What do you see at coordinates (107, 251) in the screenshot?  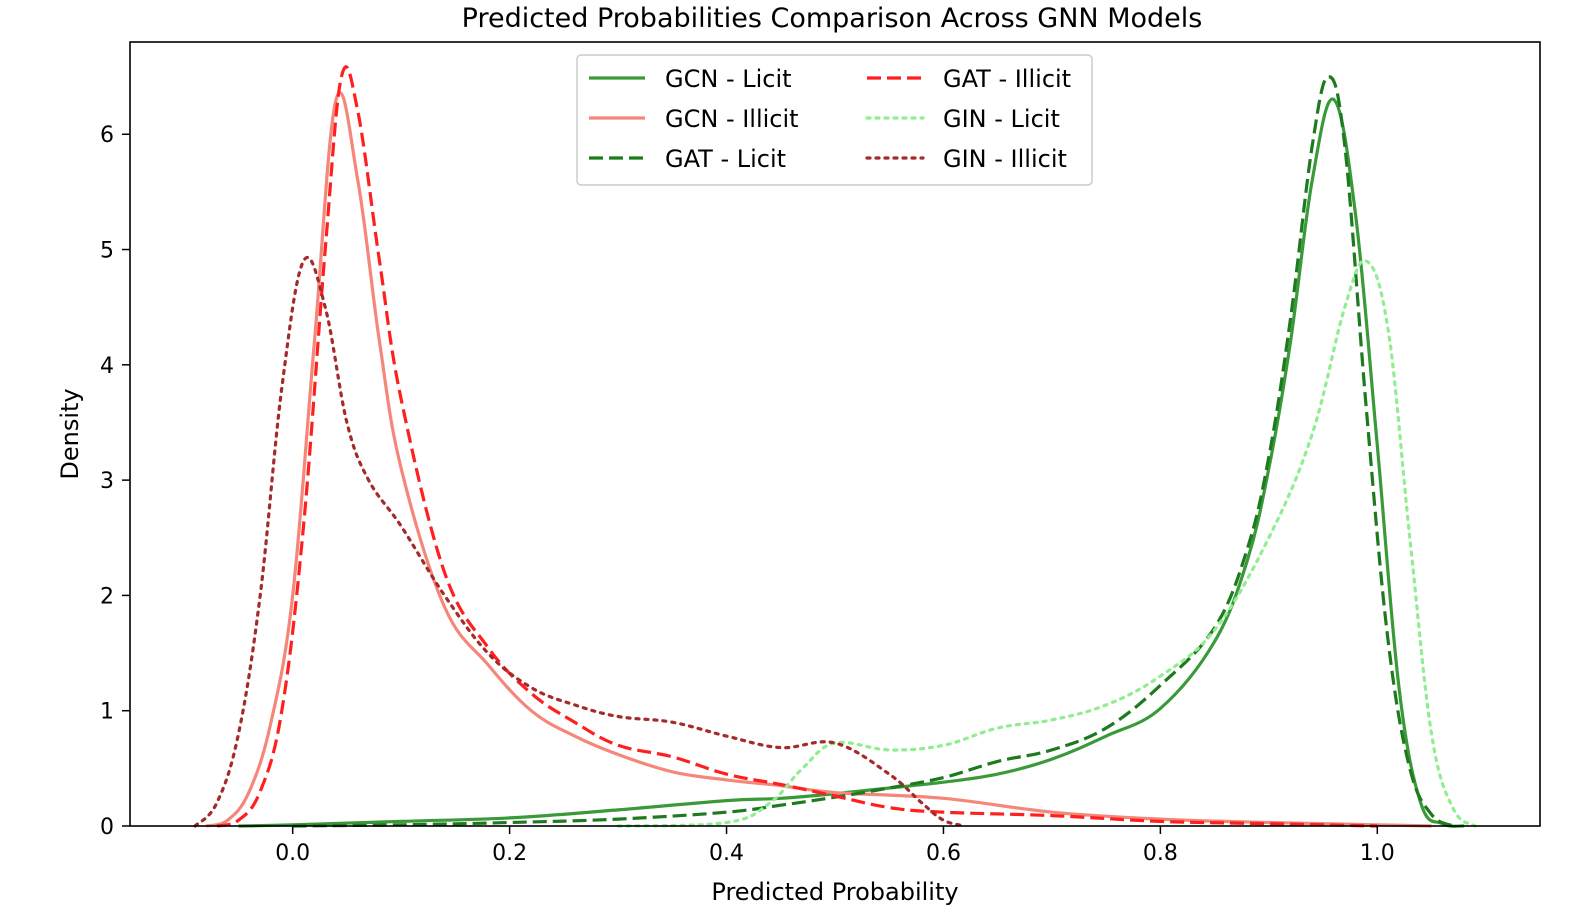 I see `y-tick-label: 5` at bounding box center [107, 251].